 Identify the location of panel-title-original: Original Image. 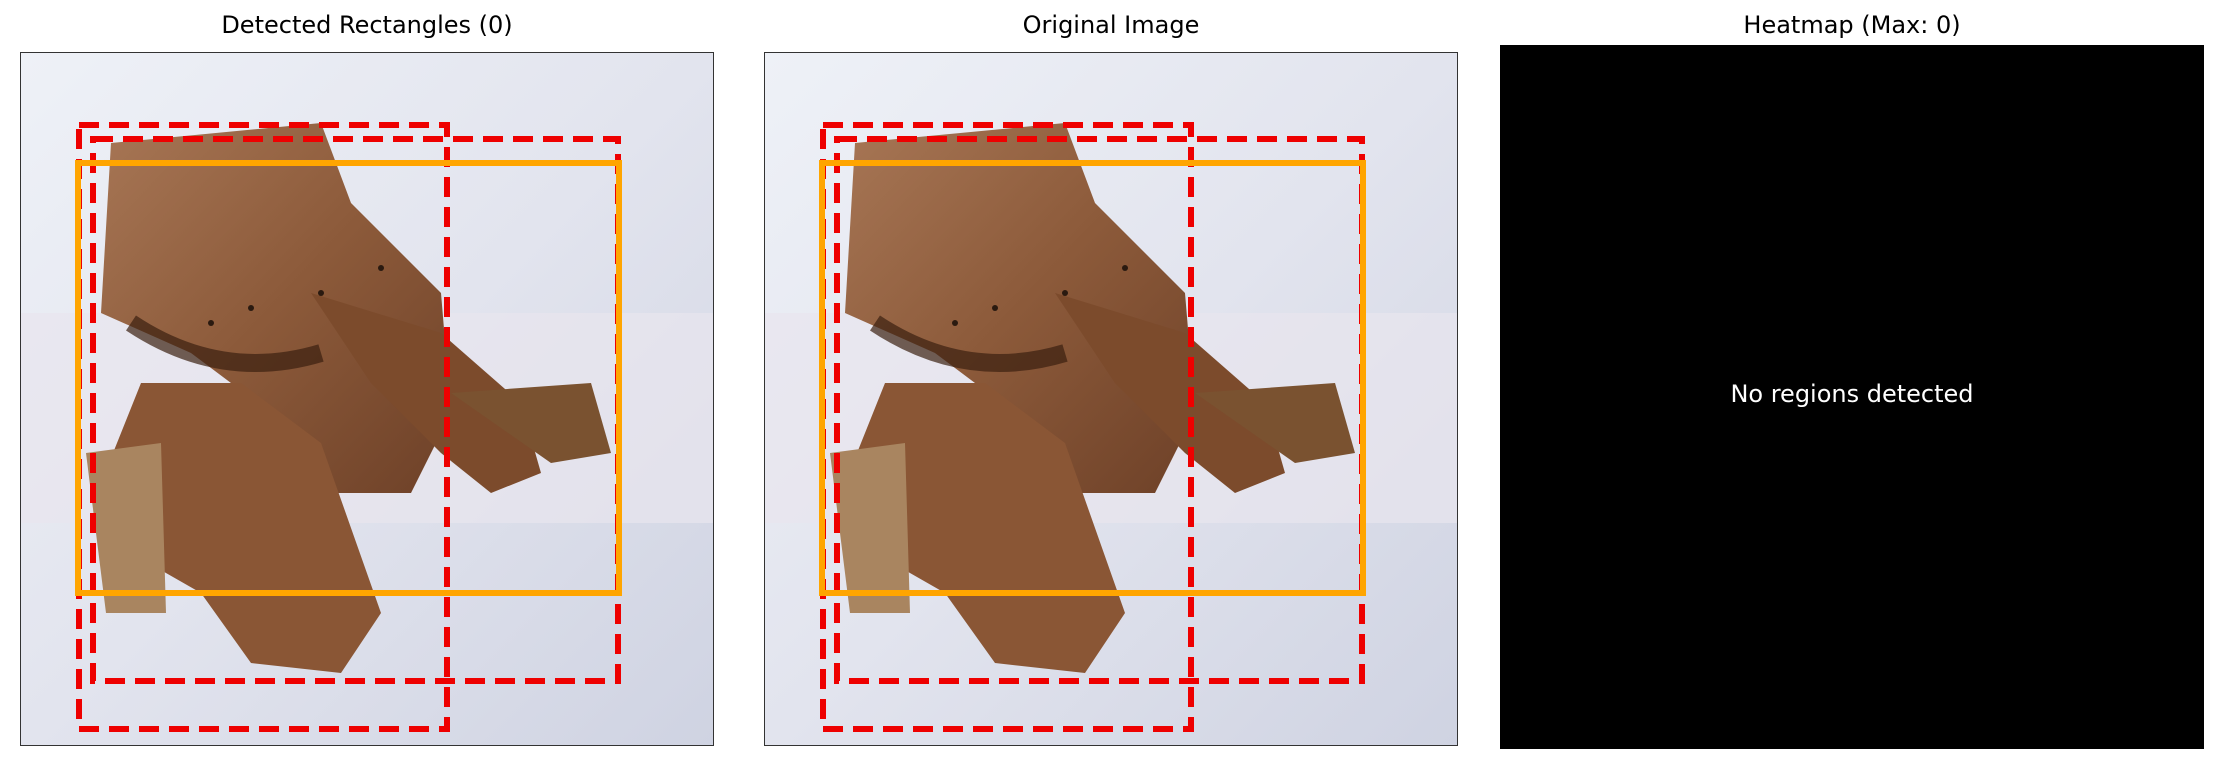
(1111, 25).